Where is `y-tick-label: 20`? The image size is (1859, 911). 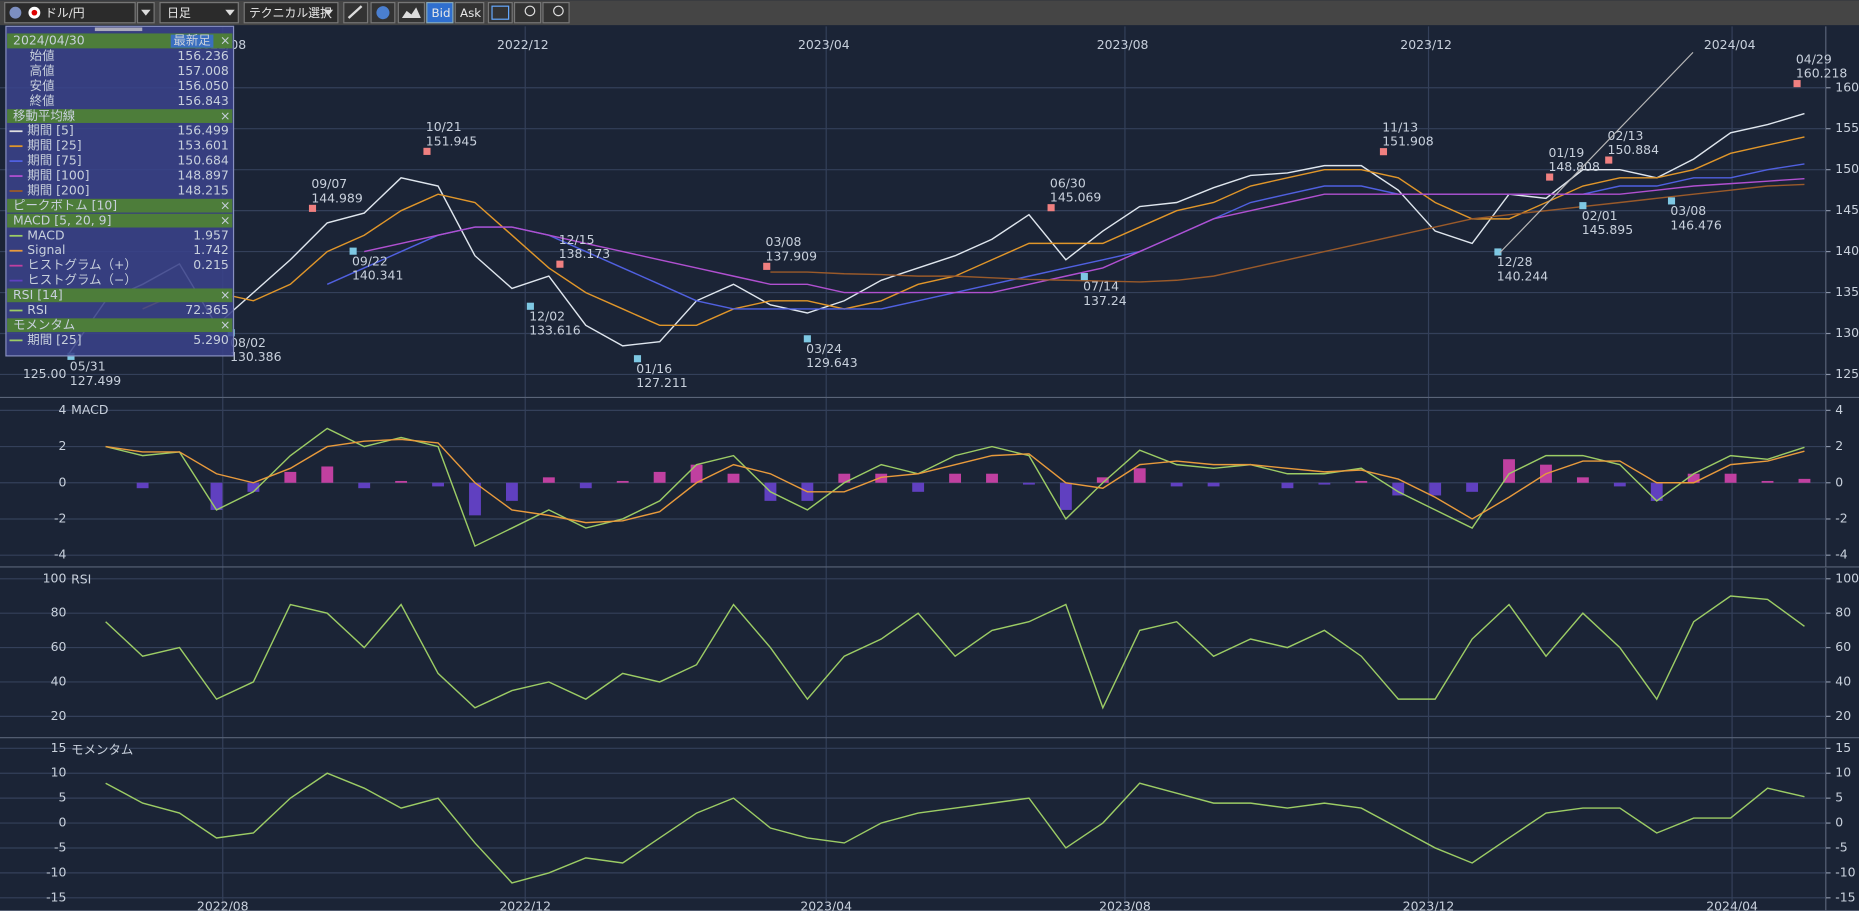
y-tick-label: 20 is located at coordinates (1843, 715).